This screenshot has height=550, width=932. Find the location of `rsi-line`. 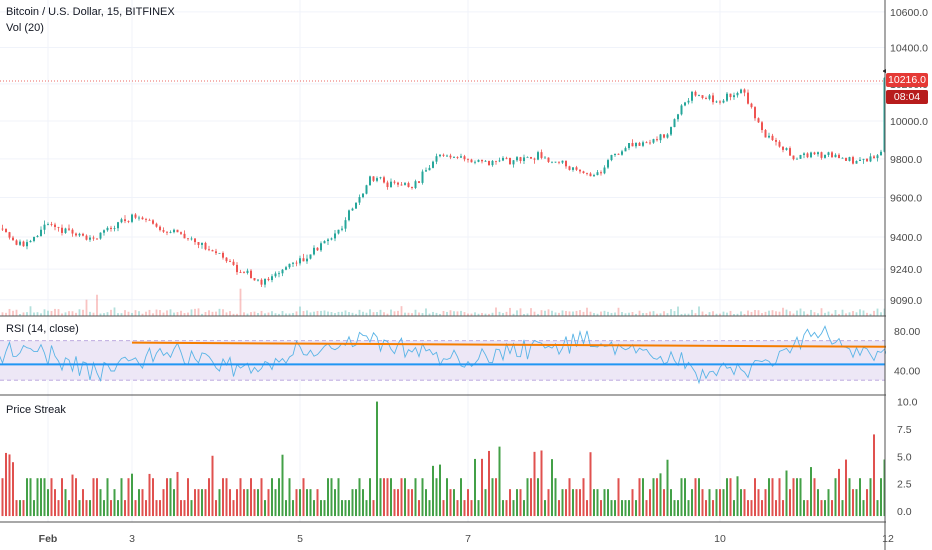

rsi-line is located at coordinates (466, 355).